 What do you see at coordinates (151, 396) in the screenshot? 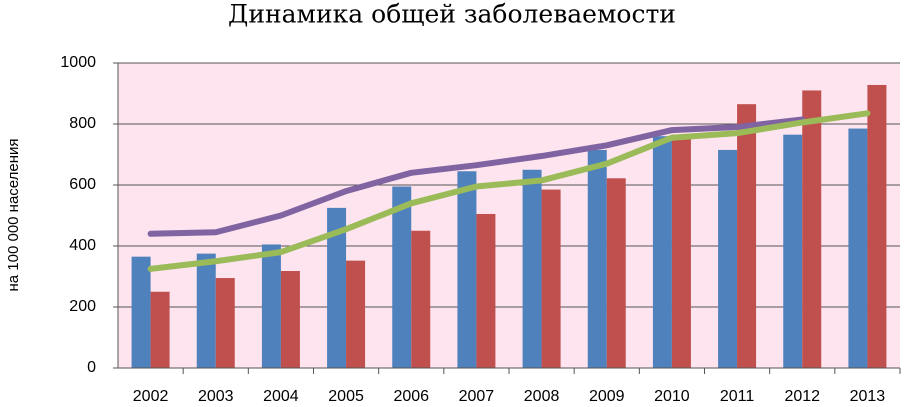
I see `x-tick-label: 2002` at bounding box center [151, 396].